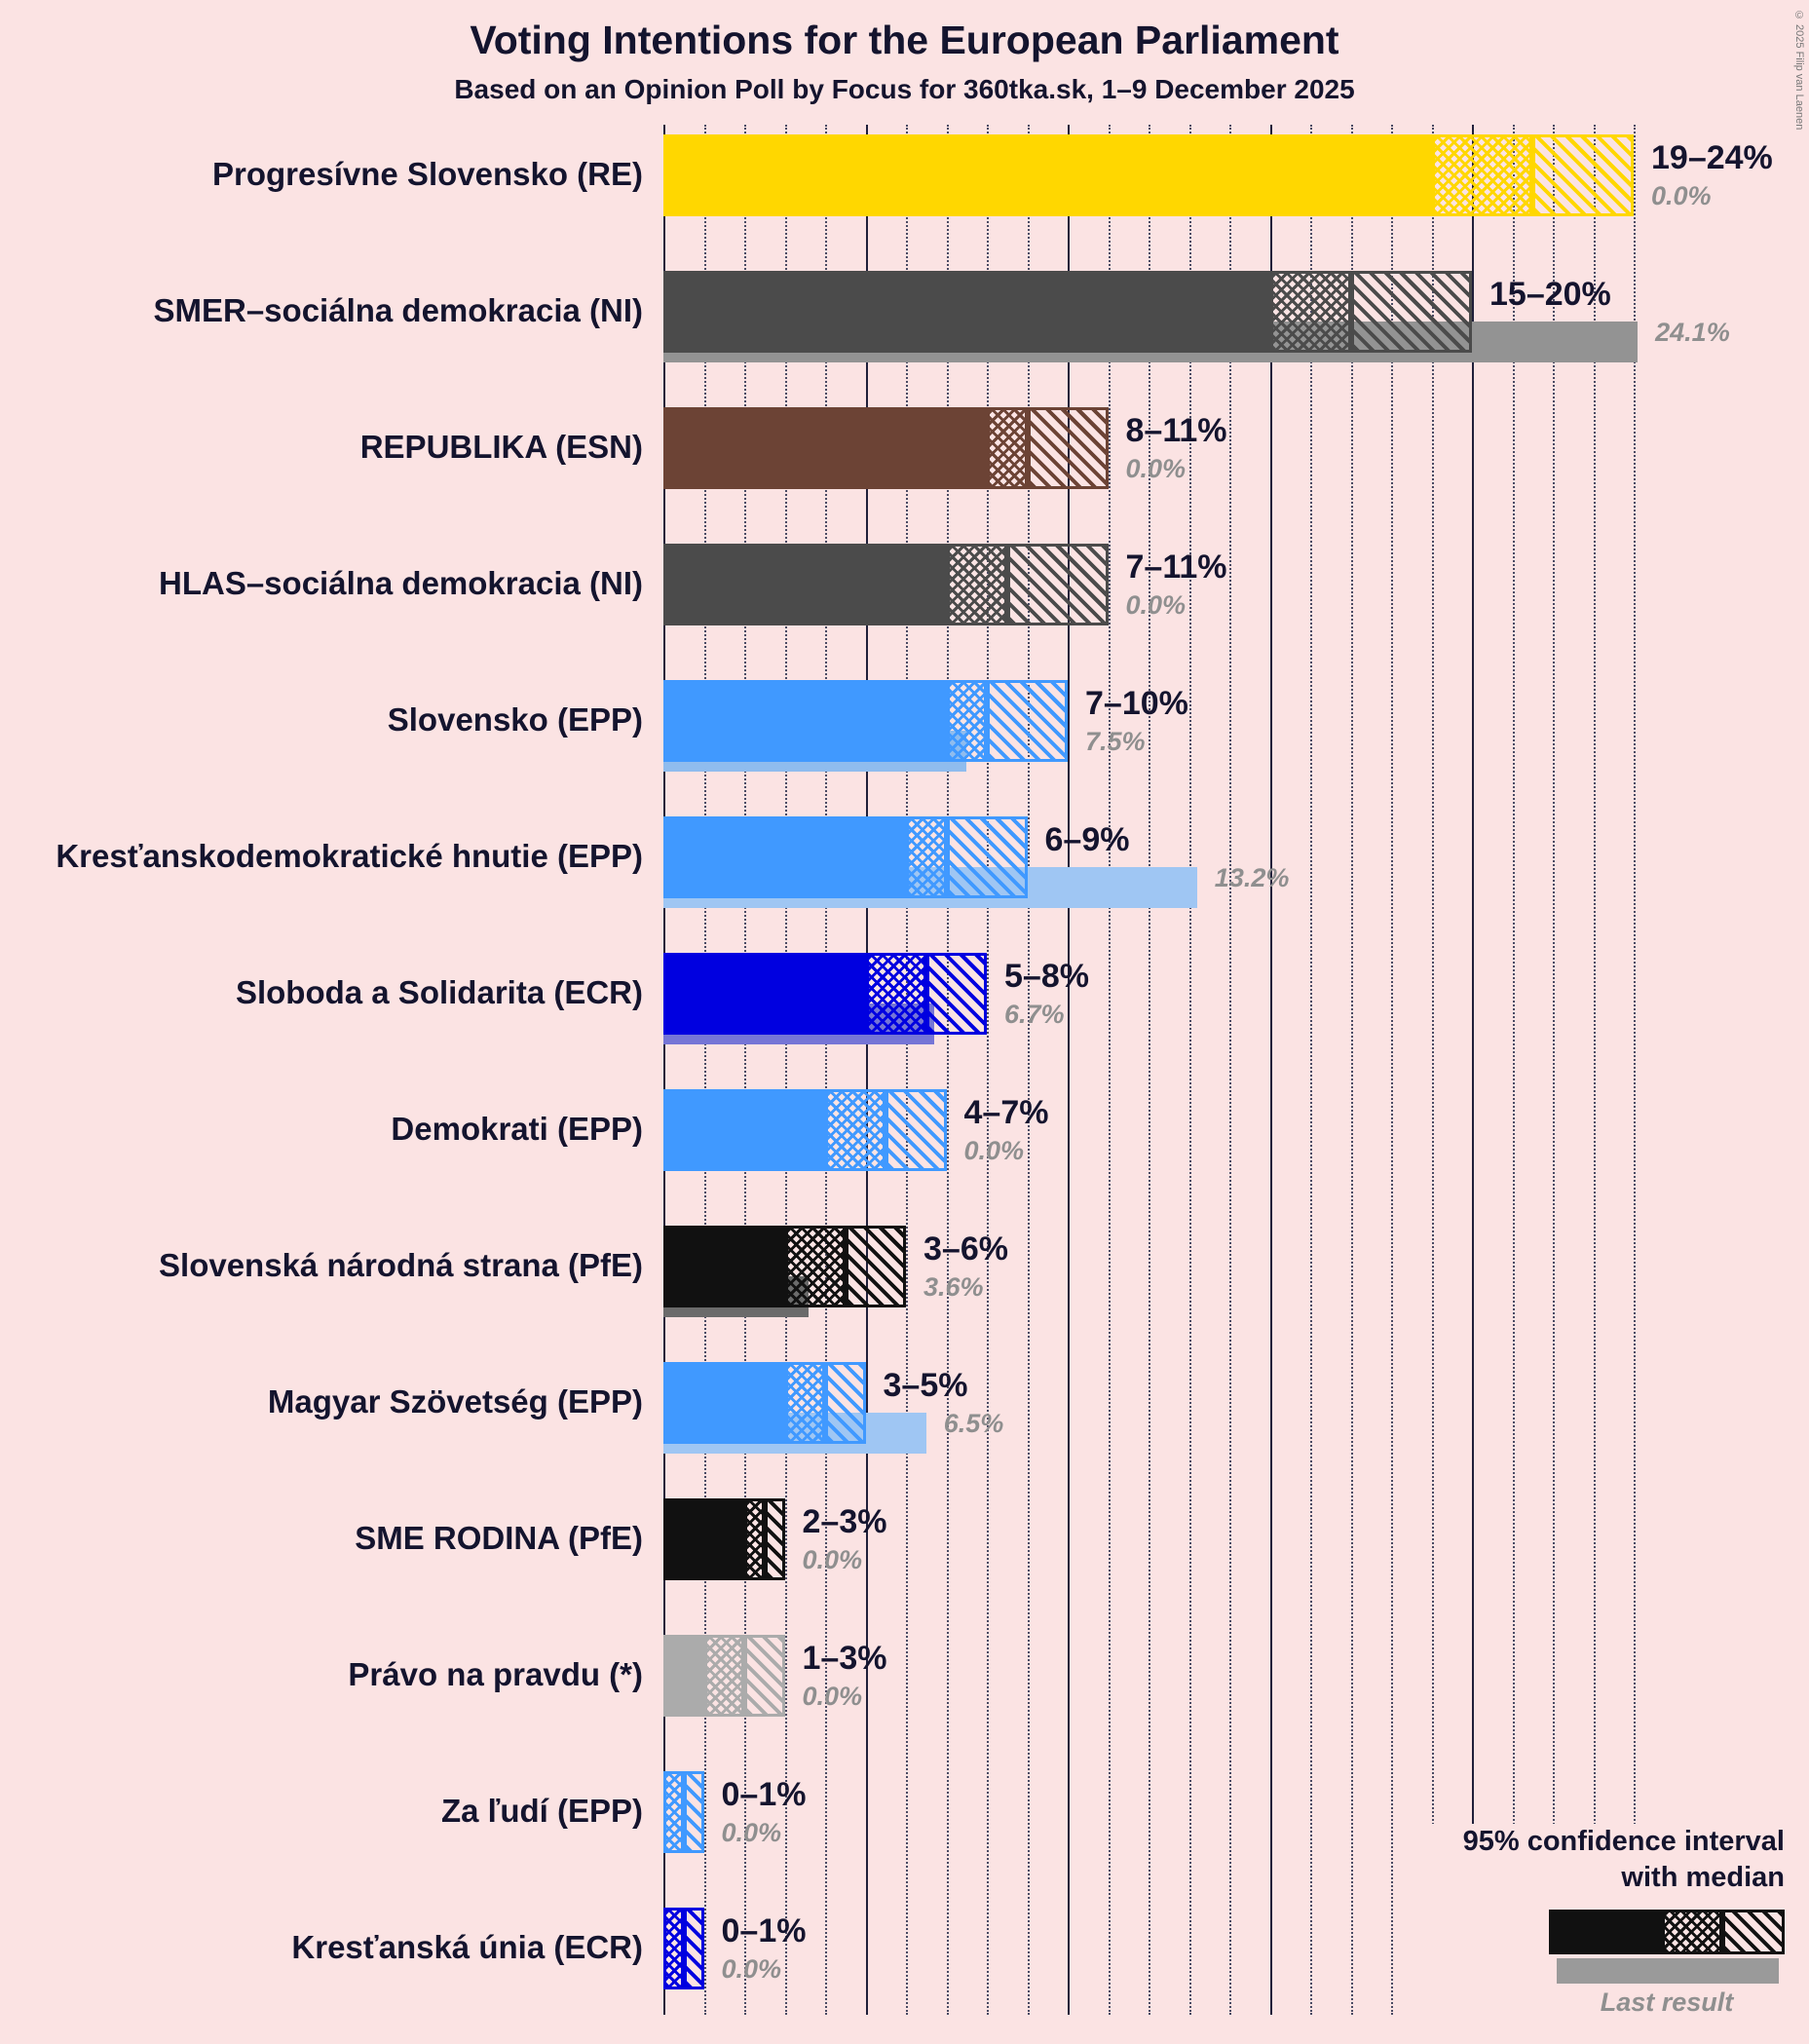 The height and width of the screenshot is (2044, 1809). Describe the element at coordinates (1799, 70) in the screenshot. I see `copyright-note: © 2025 Filip van Laenen` at that location.